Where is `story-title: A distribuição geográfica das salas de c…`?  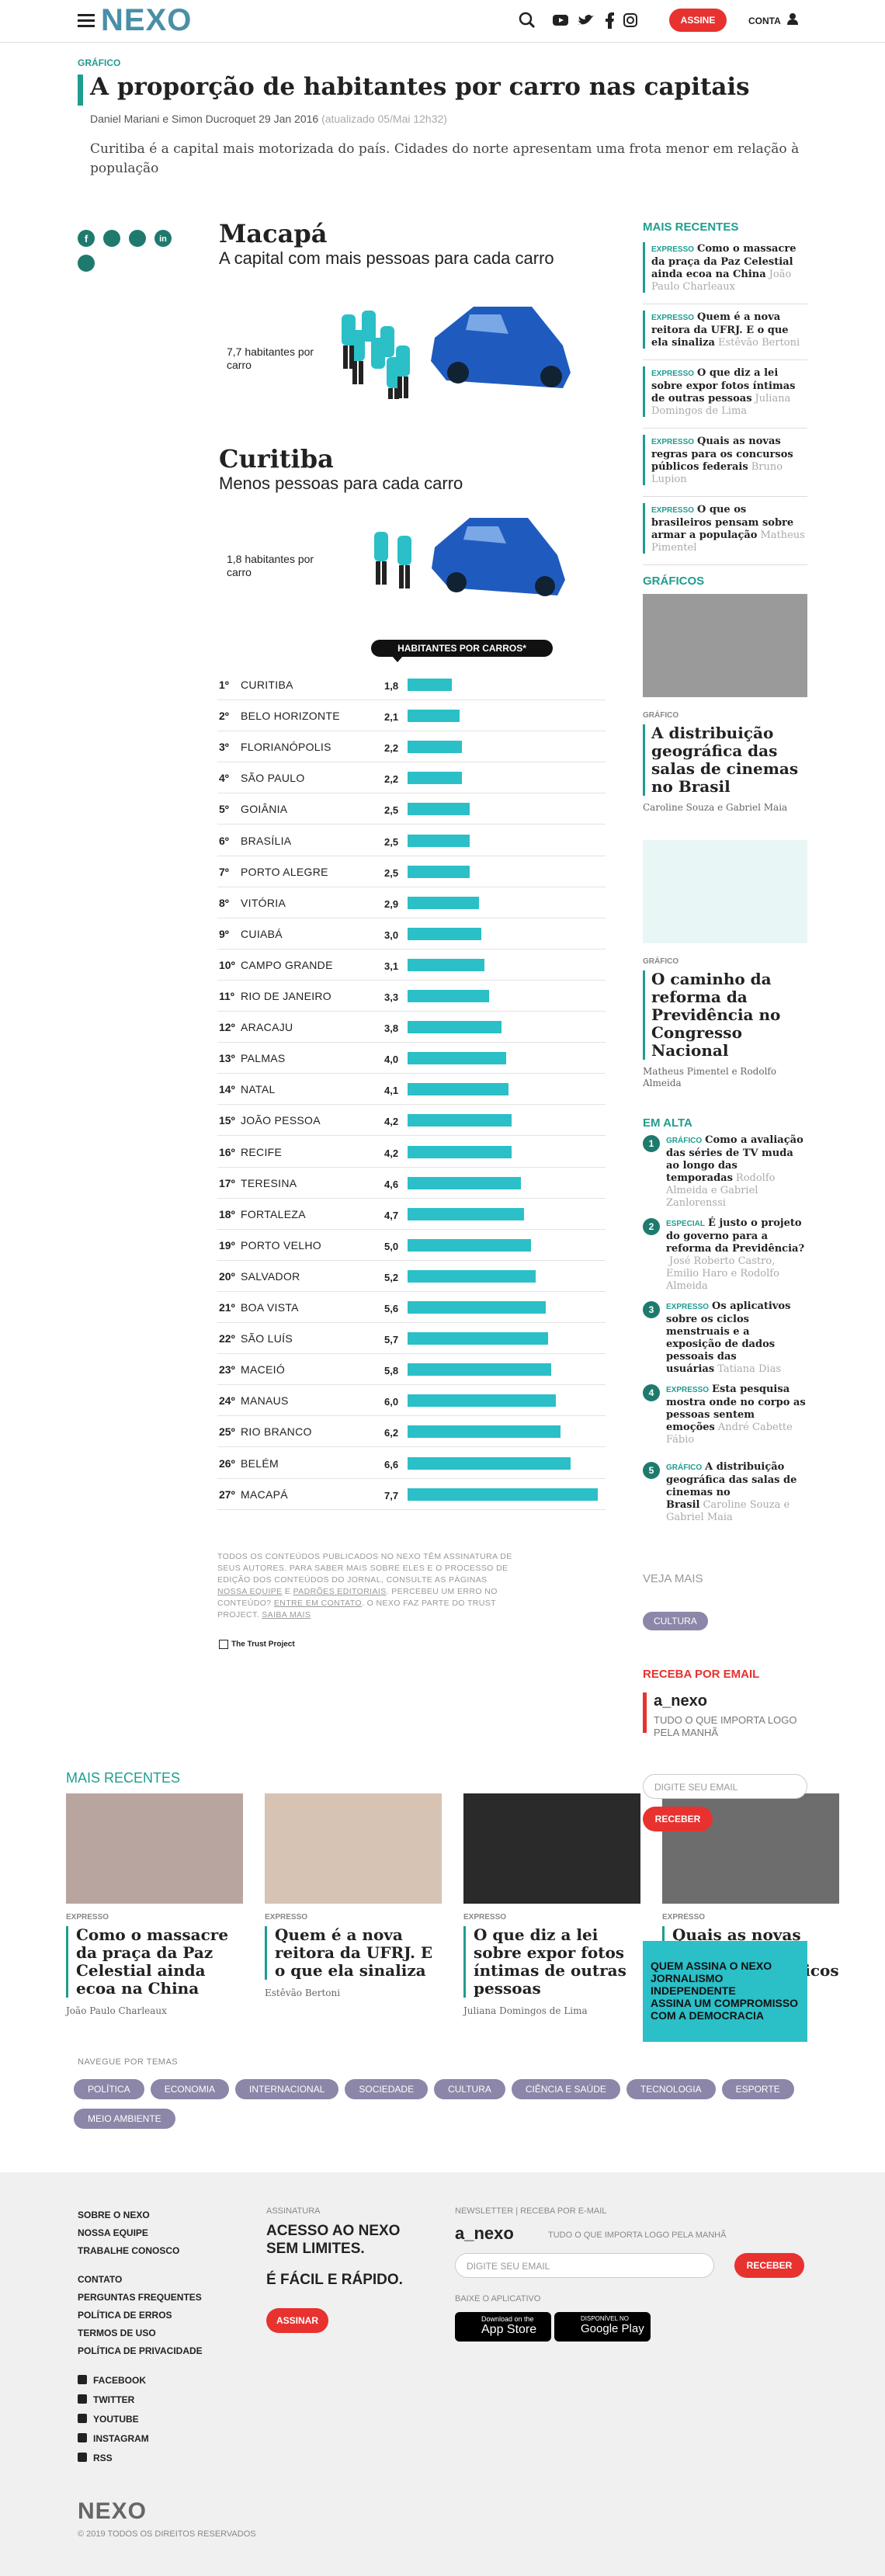 story-title: A distribuição geográfica das salas de c… is located at coordinates (725, 760).